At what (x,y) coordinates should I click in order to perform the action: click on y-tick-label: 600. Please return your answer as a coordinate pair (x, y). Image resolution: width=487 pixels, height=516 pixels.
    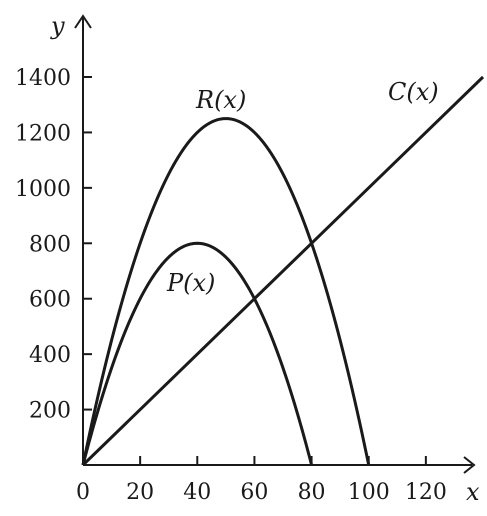
    Looking at the image, I should click on (50, 300).